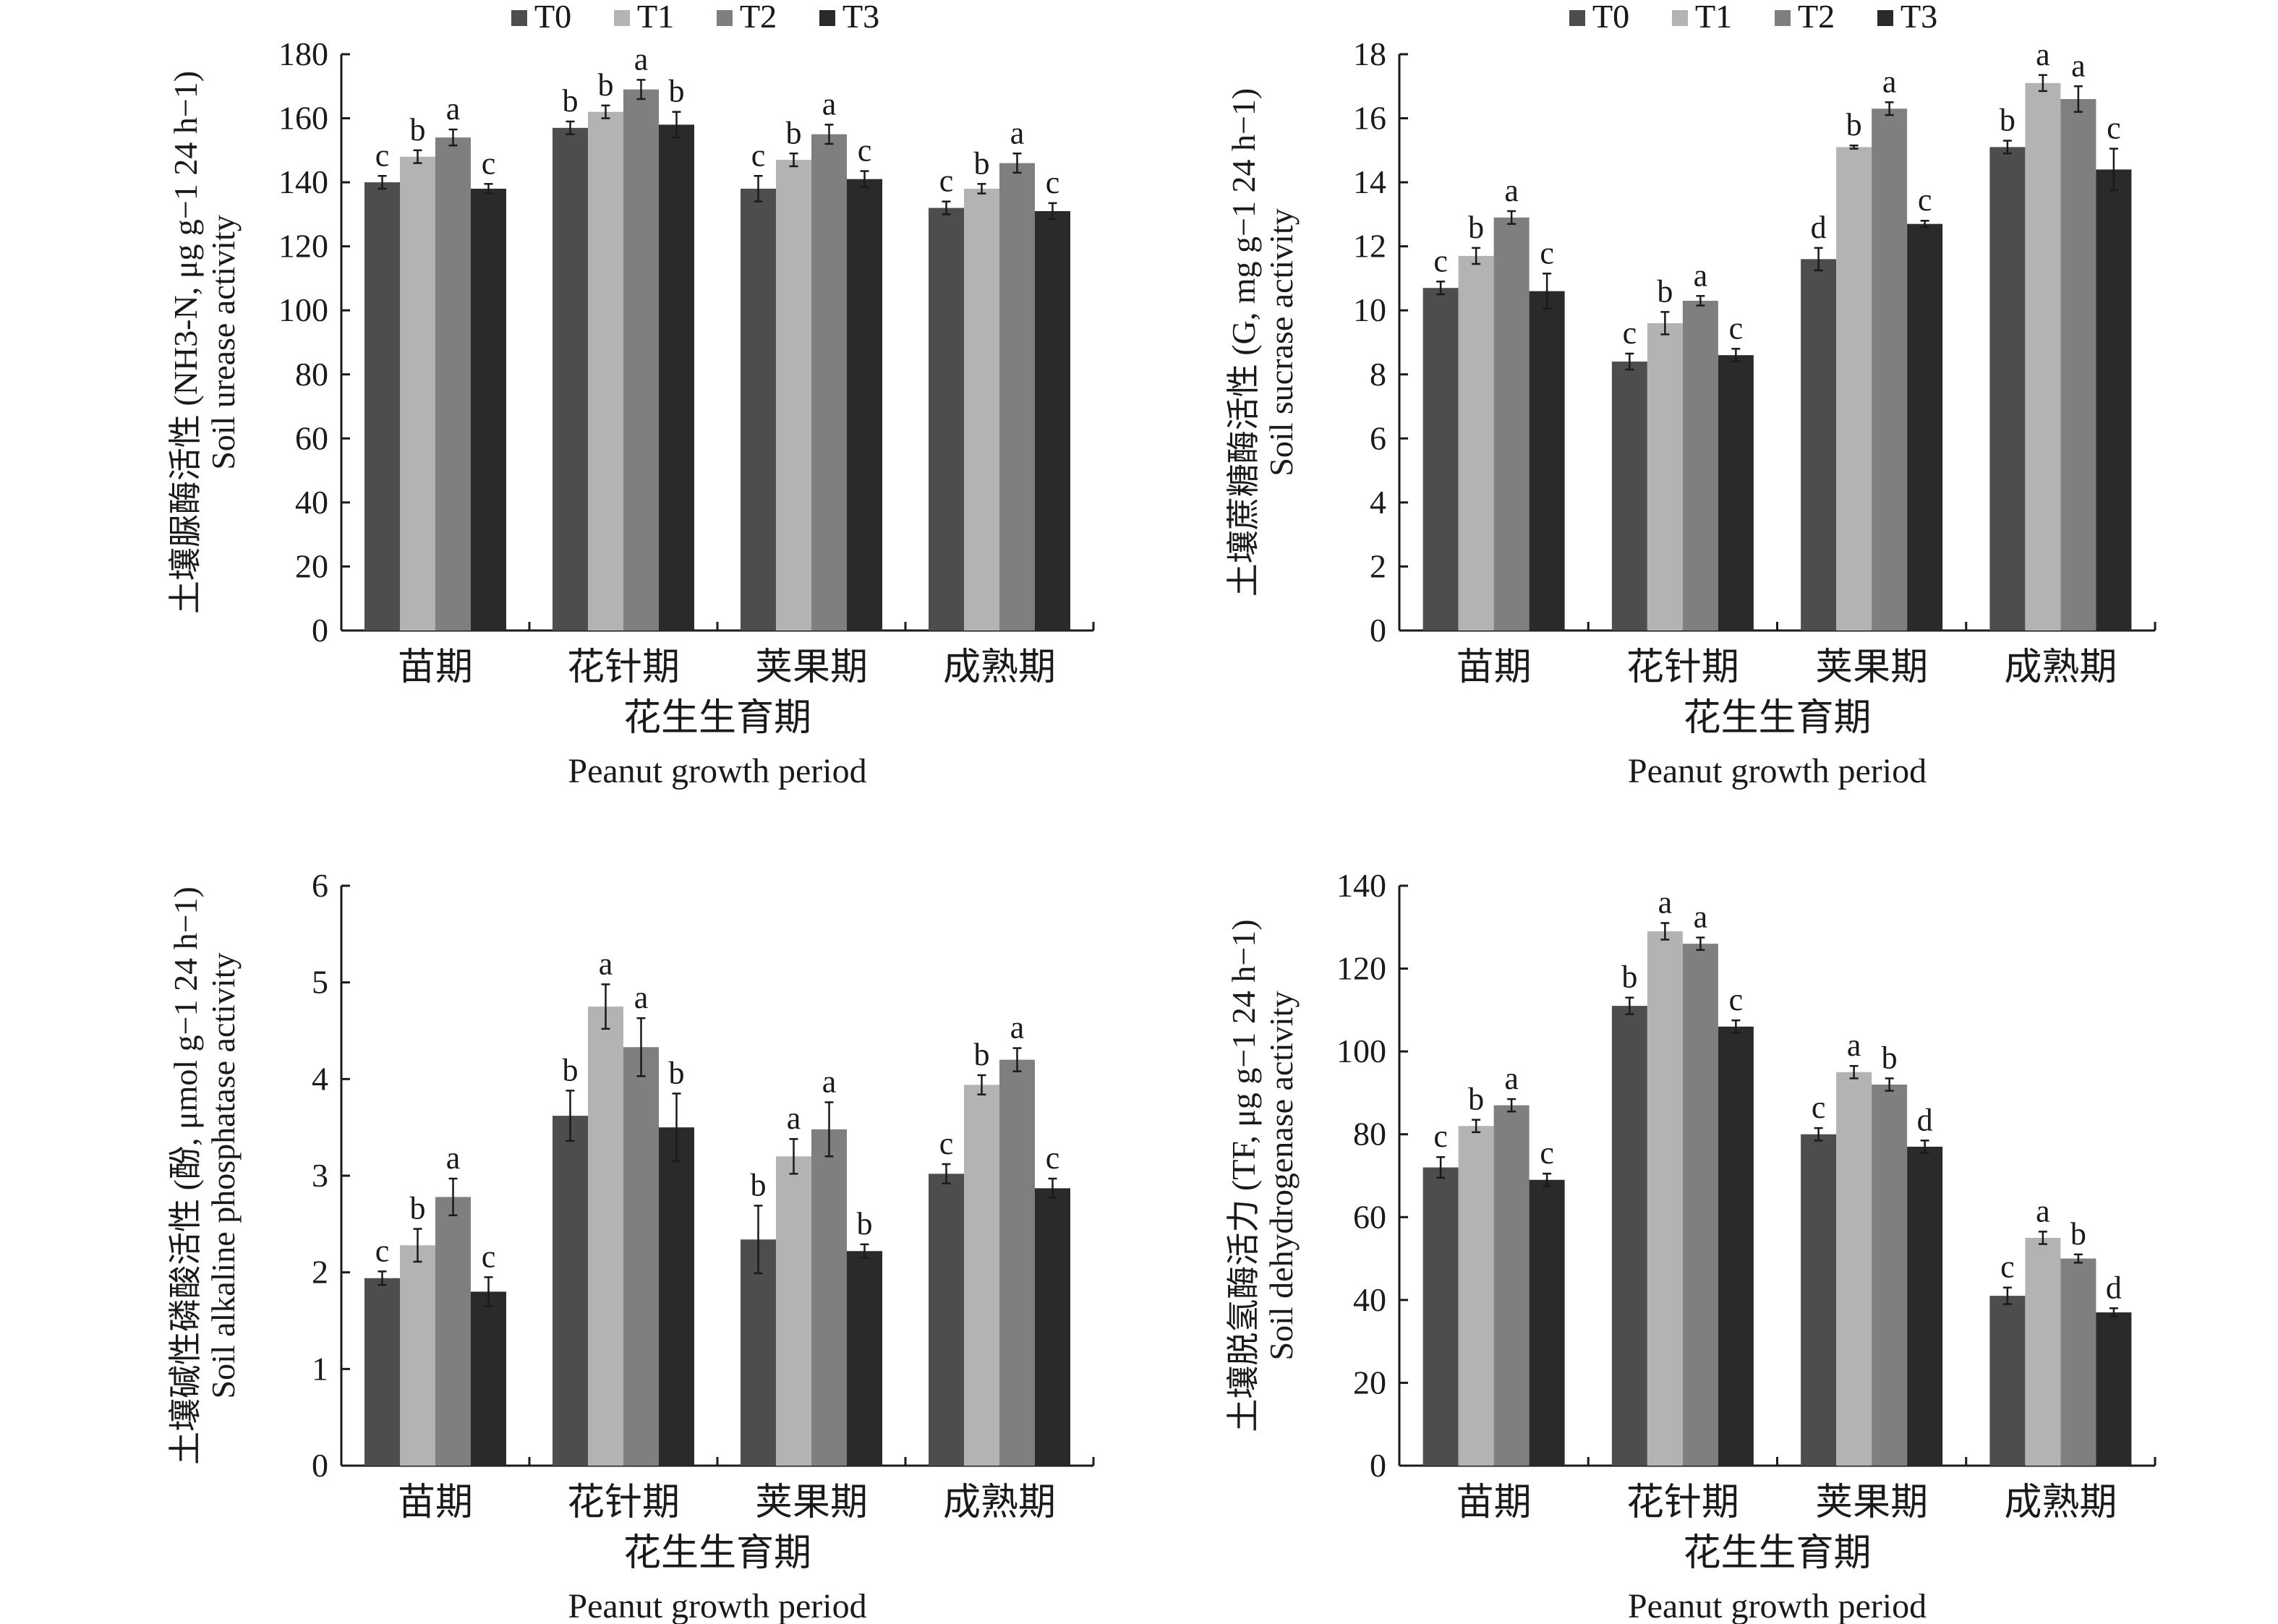 Image resolution: width=2278 pixels, height=1624 pixels. What do you see at coordinates (1610, 17) in the screenshot?
I see `legend-label: T0` at bounding box center [1610, 17].